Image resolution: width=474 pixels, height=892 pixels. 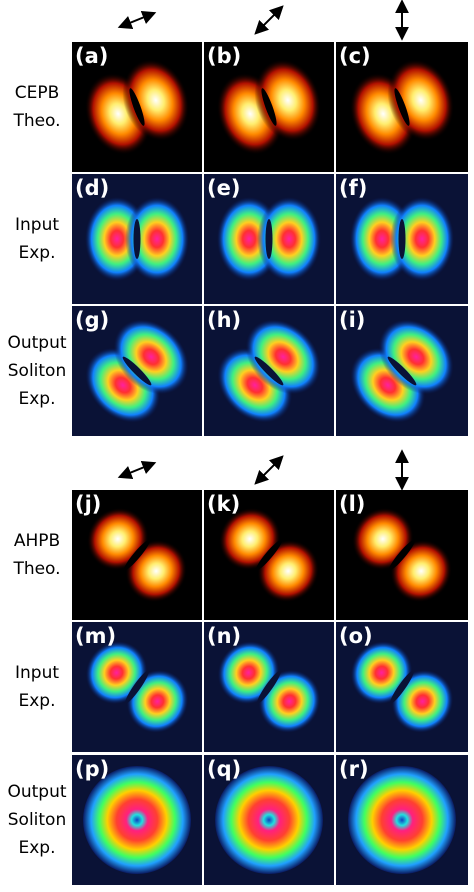 I want to click on panel-letter: (p), so click(x=92, y=769).